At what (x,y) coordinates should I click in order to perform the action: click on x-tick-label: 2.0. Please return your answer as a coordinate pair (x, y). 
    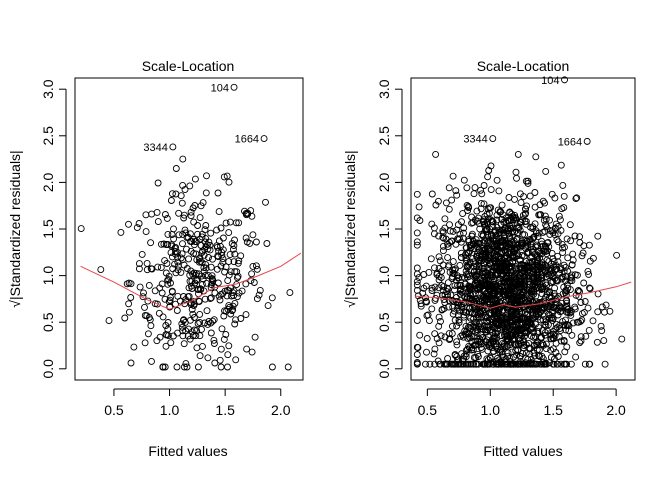
    Looking at the image, I should click on (616, 410).